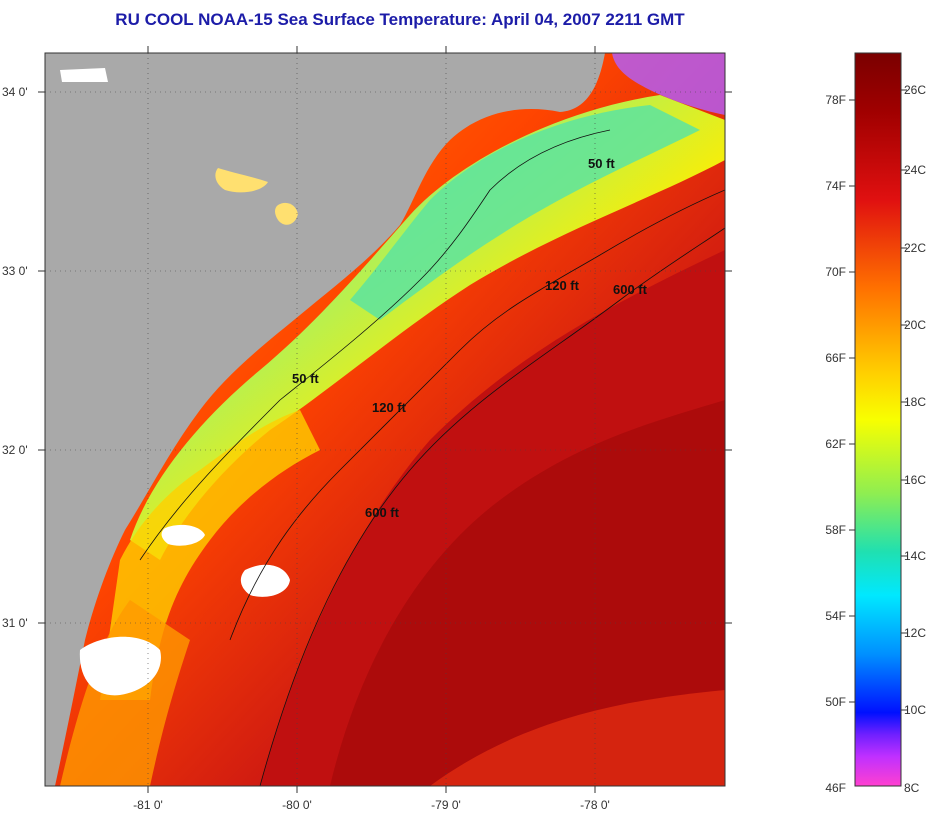 This screenshot has width=928, height=817. Describe the element at coordinates (835, 702) in the screenshot. I see `colorbar-f-label: 50F` at that location.